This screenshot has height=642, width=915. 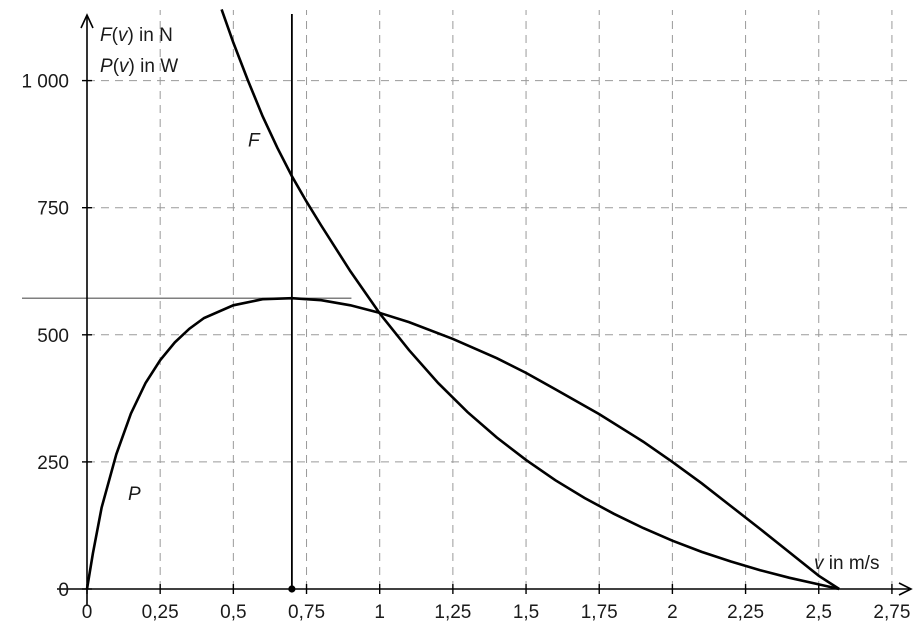 What do you see at coordinates (106, 35) in the screenshot?
I see `y-axis-label-line1-fn: F` at bounding box center [106, 35].